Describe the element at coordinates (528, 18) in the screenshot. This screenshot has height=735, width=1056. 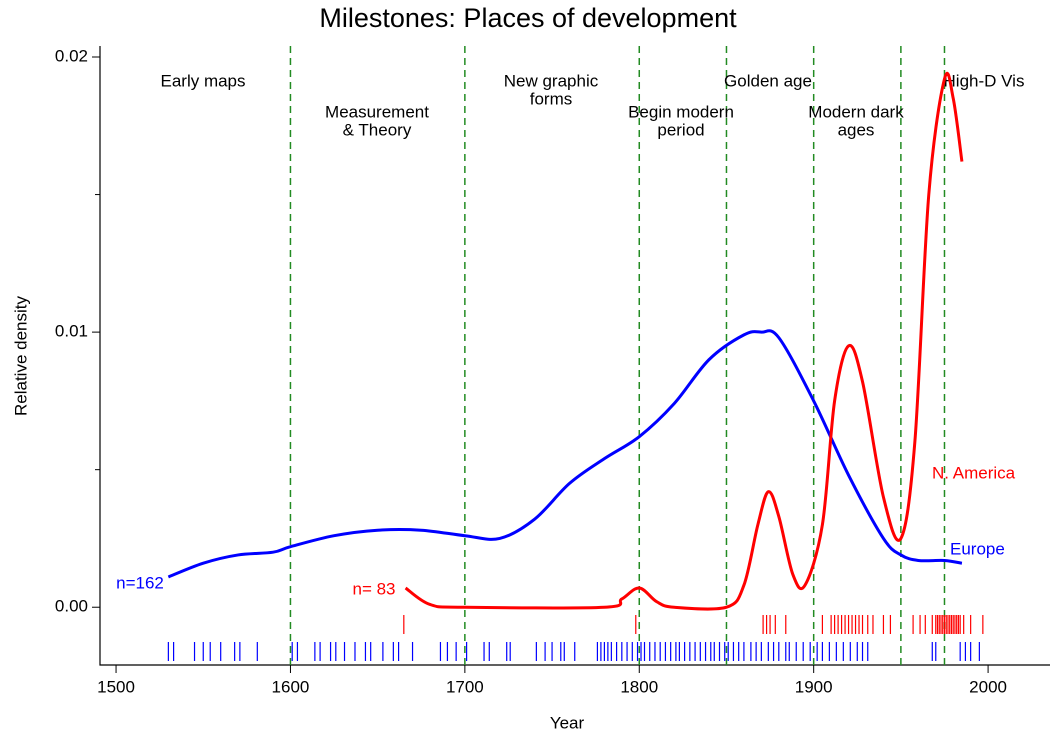
I see `chart-title: Milestones: Places of development` at that location.